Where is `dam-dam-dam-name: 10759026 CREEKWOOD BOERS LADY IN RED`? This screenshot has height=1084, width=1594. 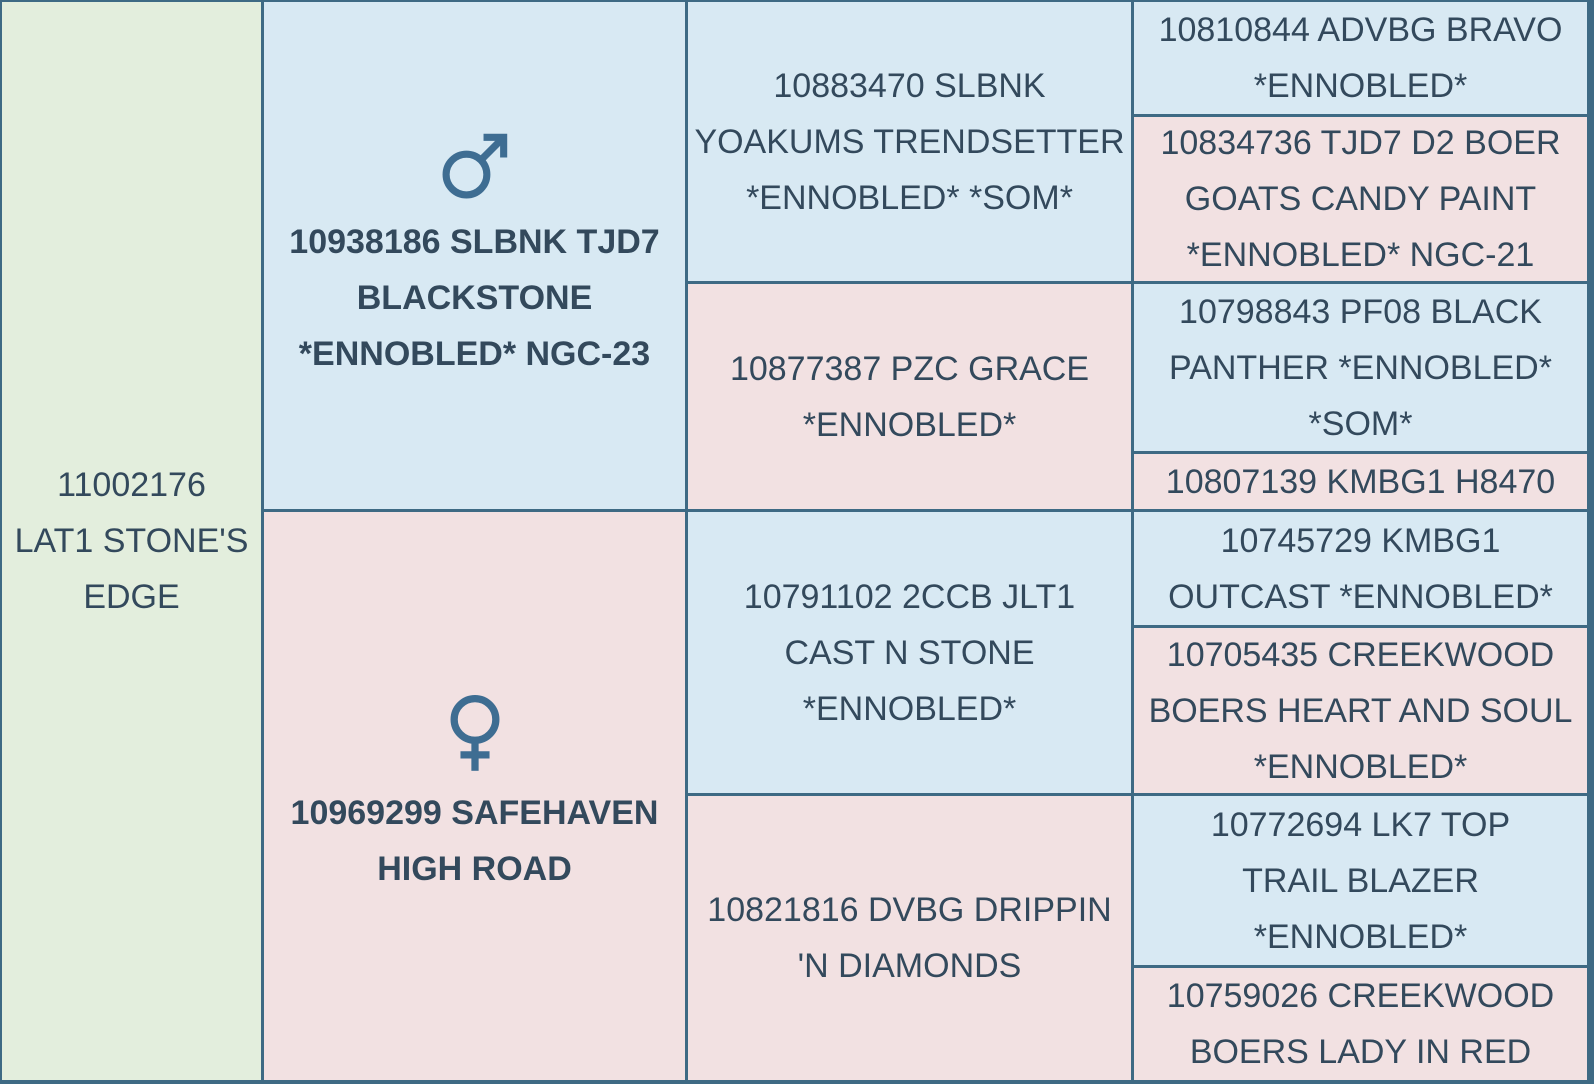 dam-dam-dam-name: 10759026 CREEKWOOD BOERS LADY IN RED is located at coordinates (1360, 1024).